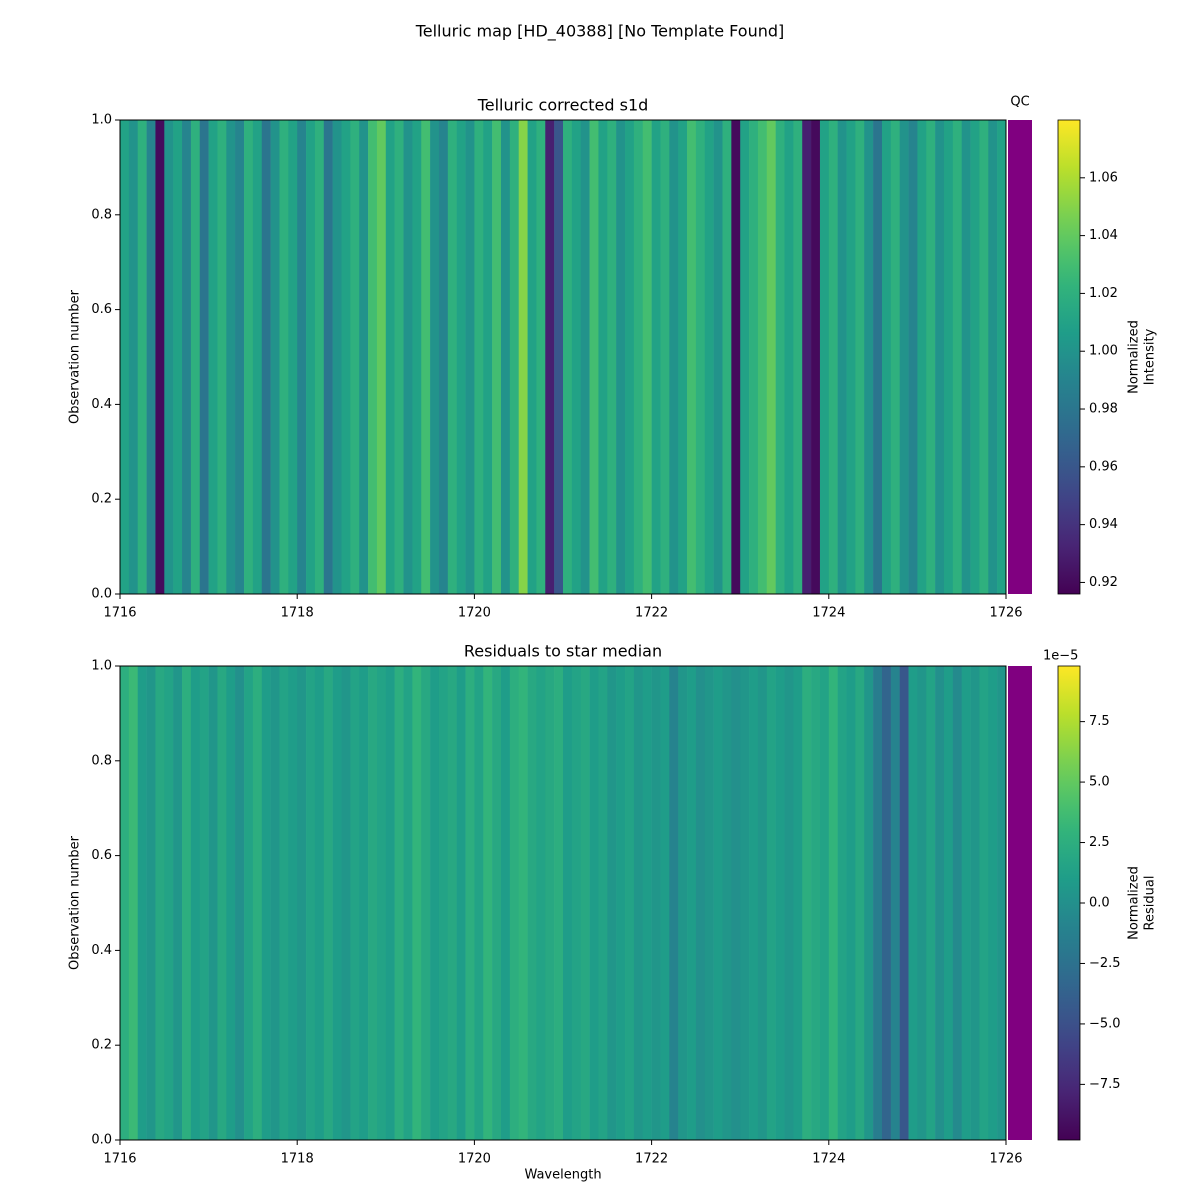  Describe the element at coordinates (1103, 409) in the screenshot. I see `colorbar-tick-label: 0.98` at that location.